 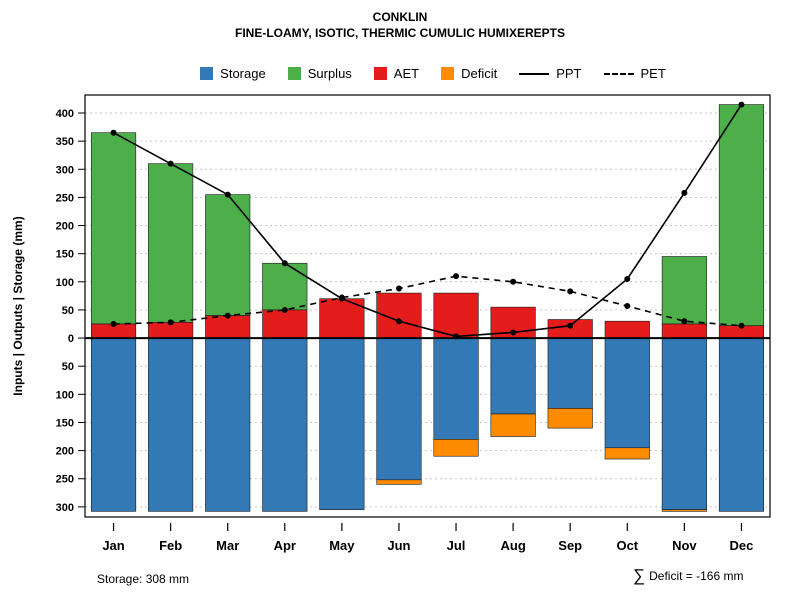 What do you see at coordinates (113, 545) in the screenshot?
I see `month-label: Jan` at bounding box center [113, 545].